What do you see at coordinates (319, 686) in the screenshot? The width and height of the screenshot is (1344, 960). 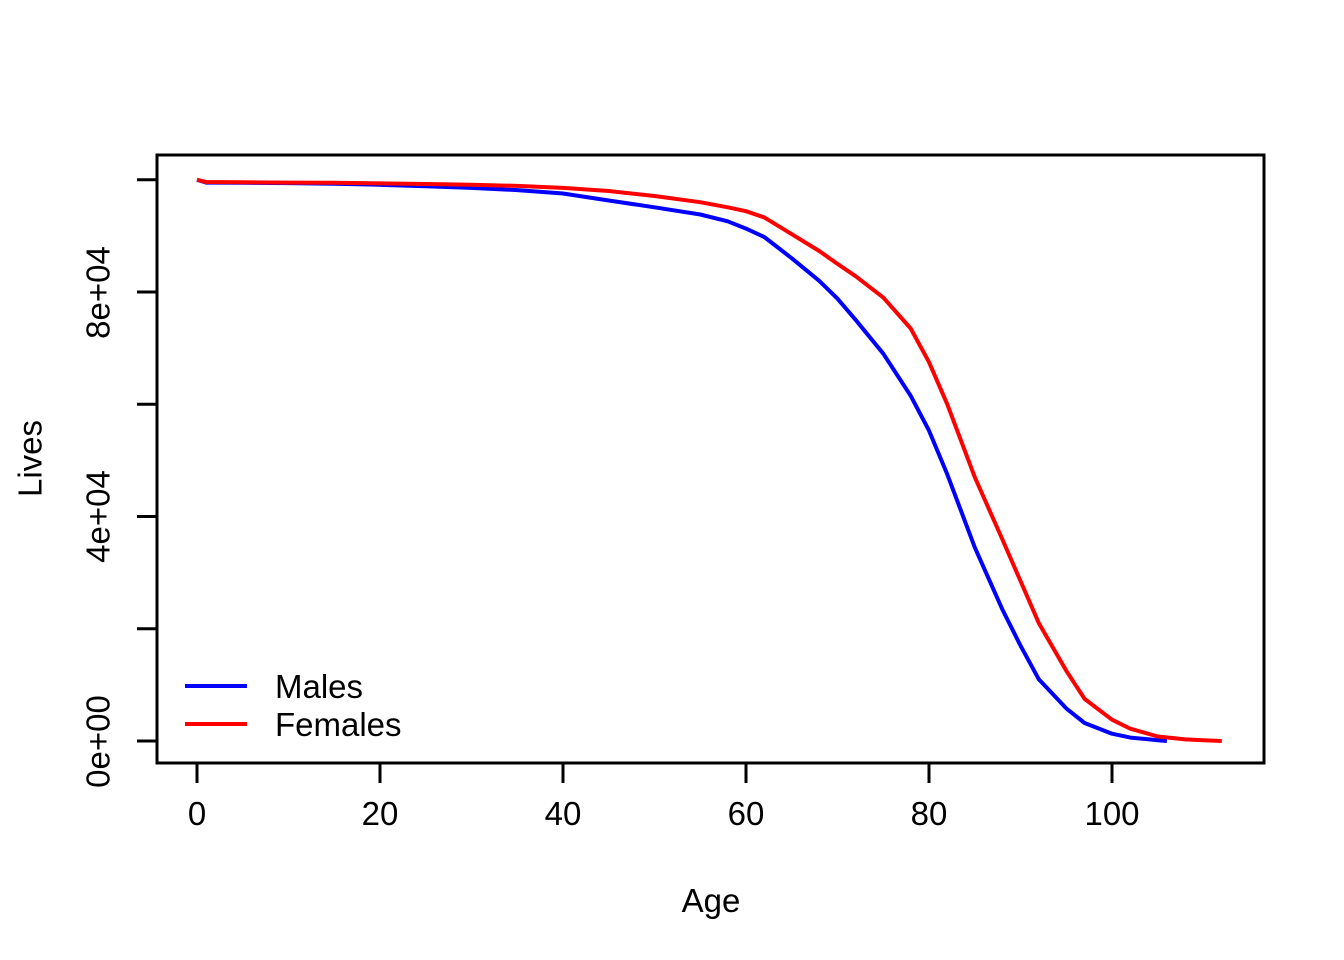 I see `legend-label-males: Males` at bounding box center [319, 686].